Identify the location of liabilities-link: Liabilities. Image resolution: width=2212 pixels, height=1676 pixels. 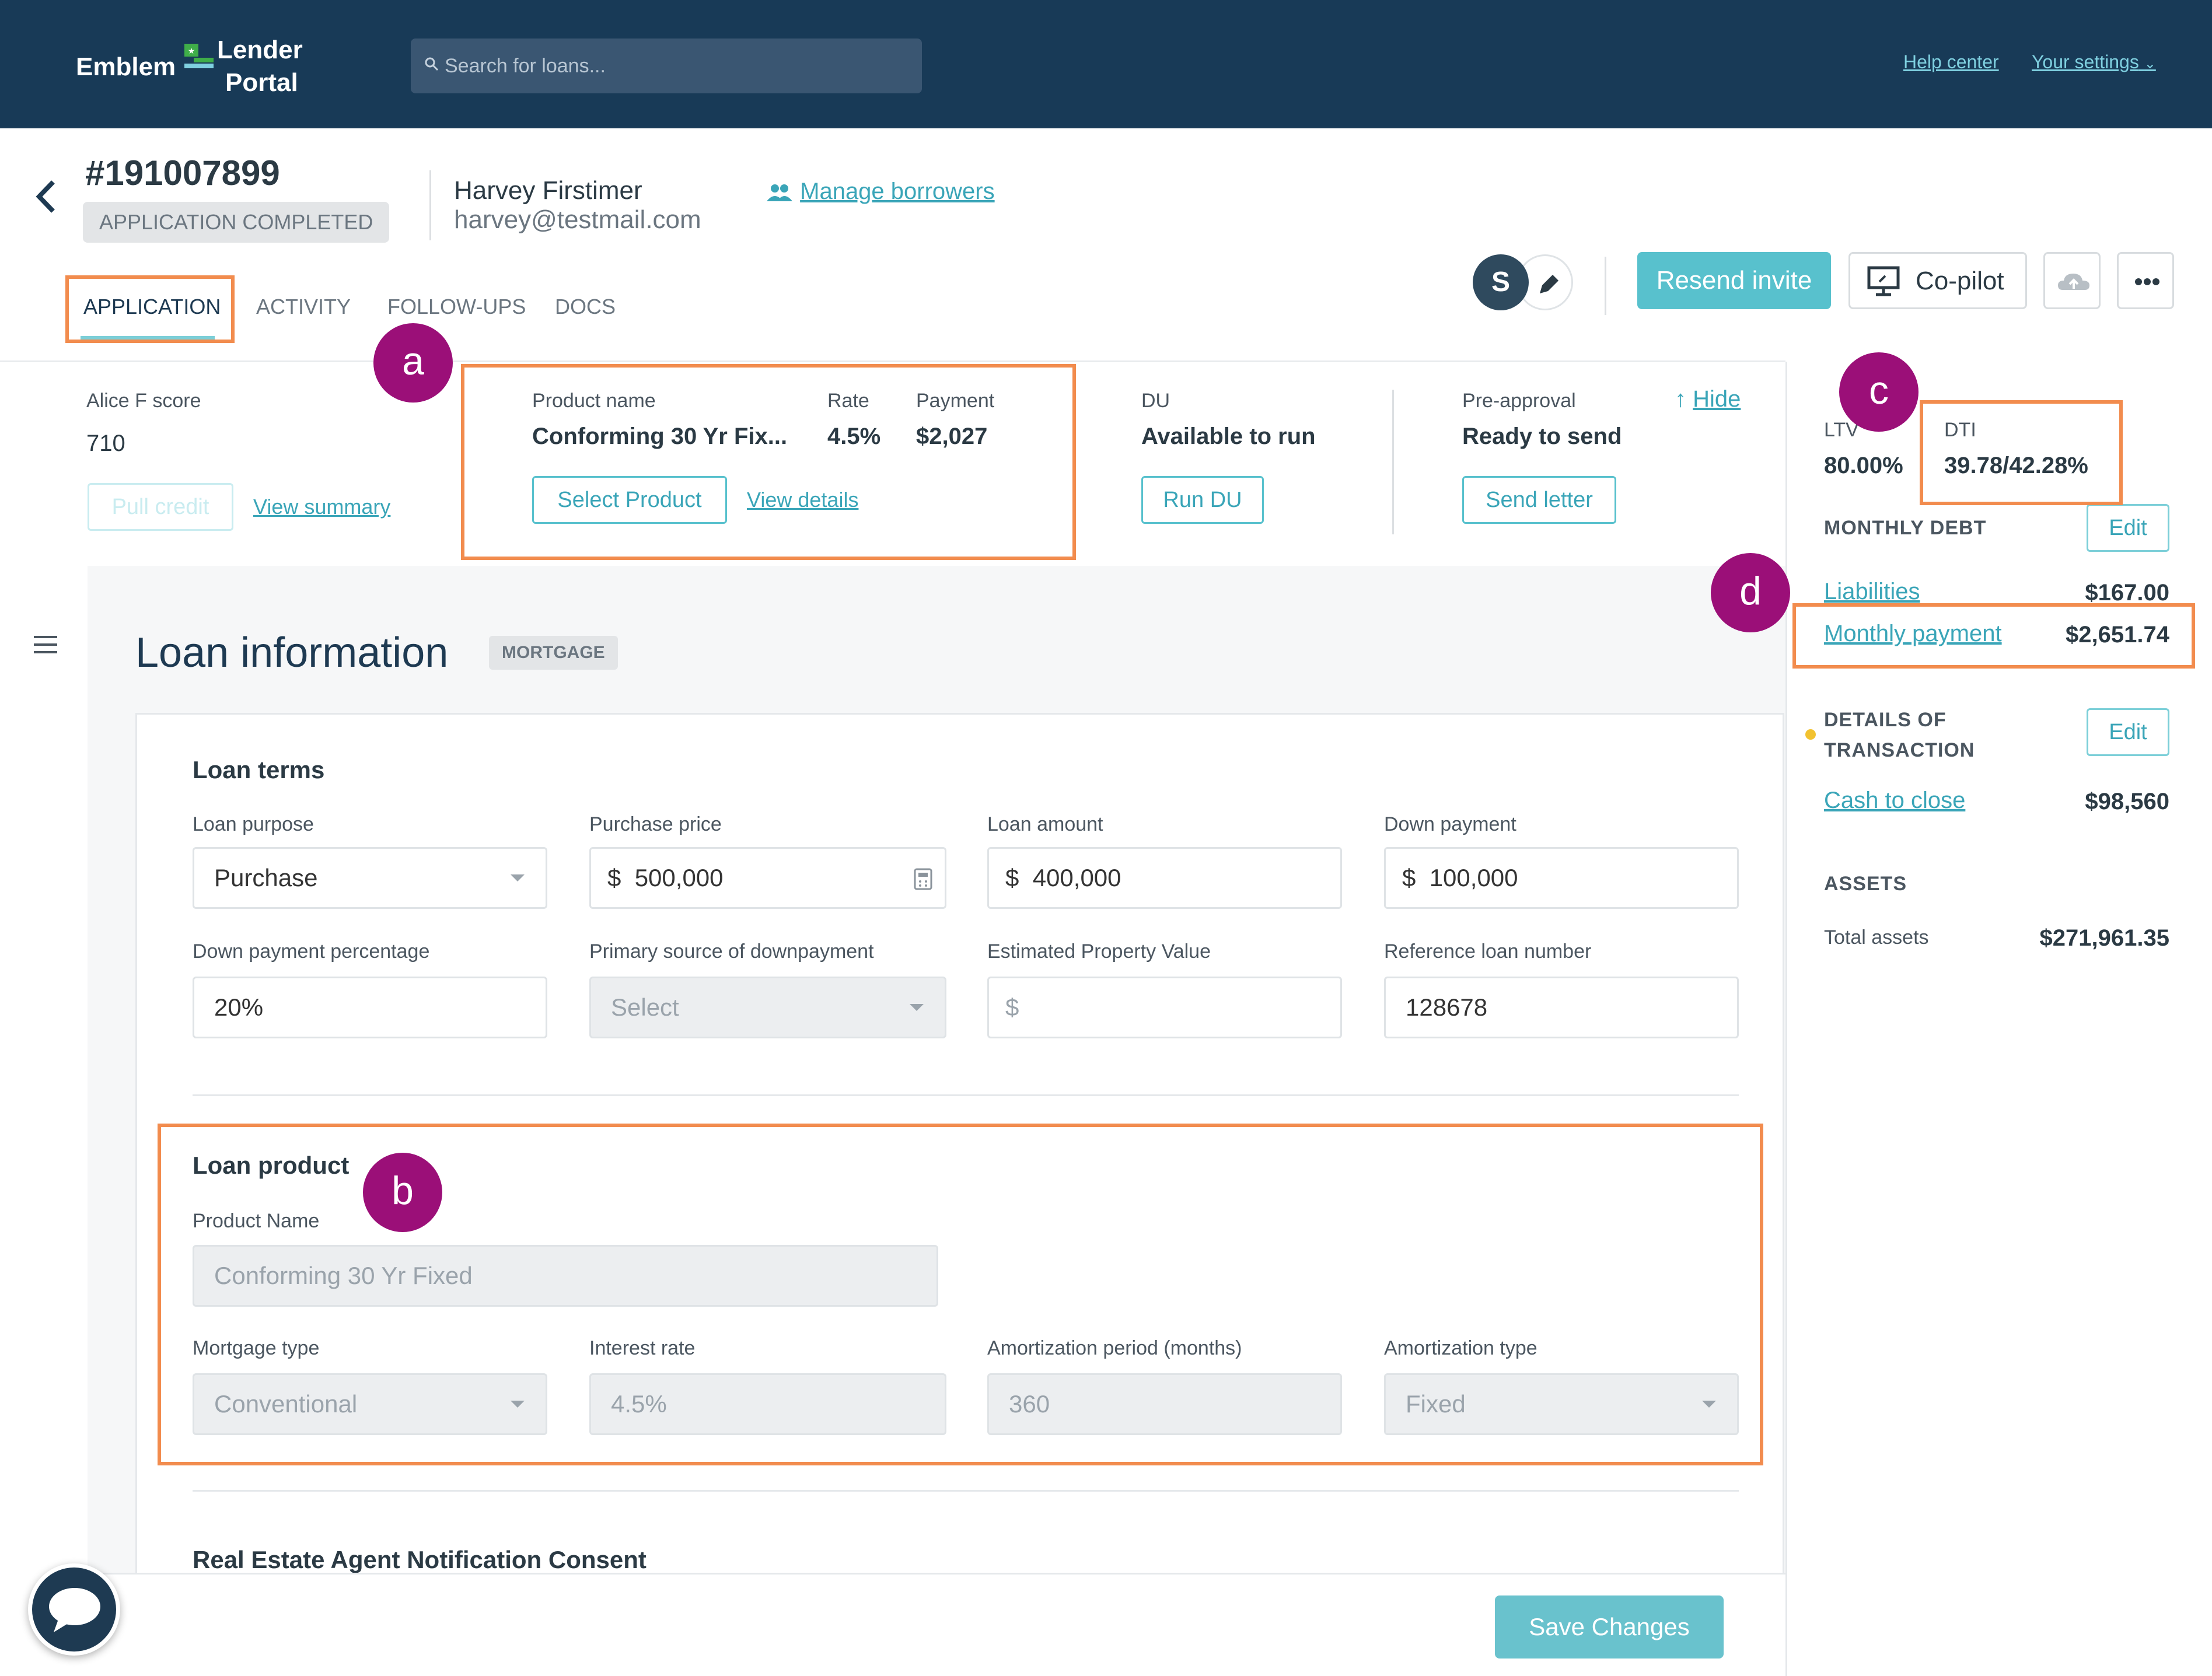
(1872, 591).